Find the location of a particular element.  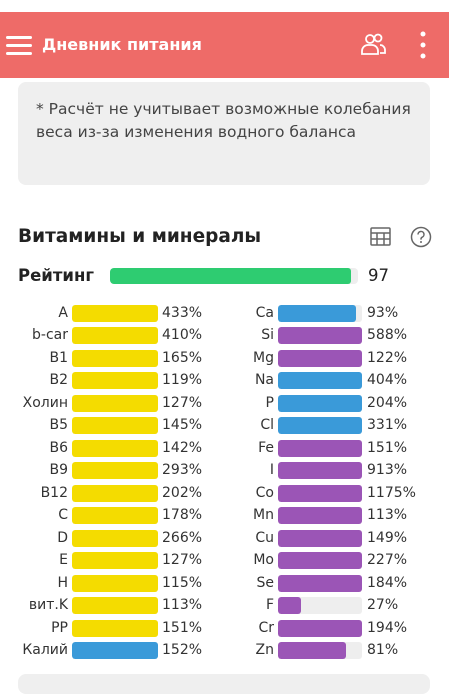

people-icon is located at coordinates (374, 44).